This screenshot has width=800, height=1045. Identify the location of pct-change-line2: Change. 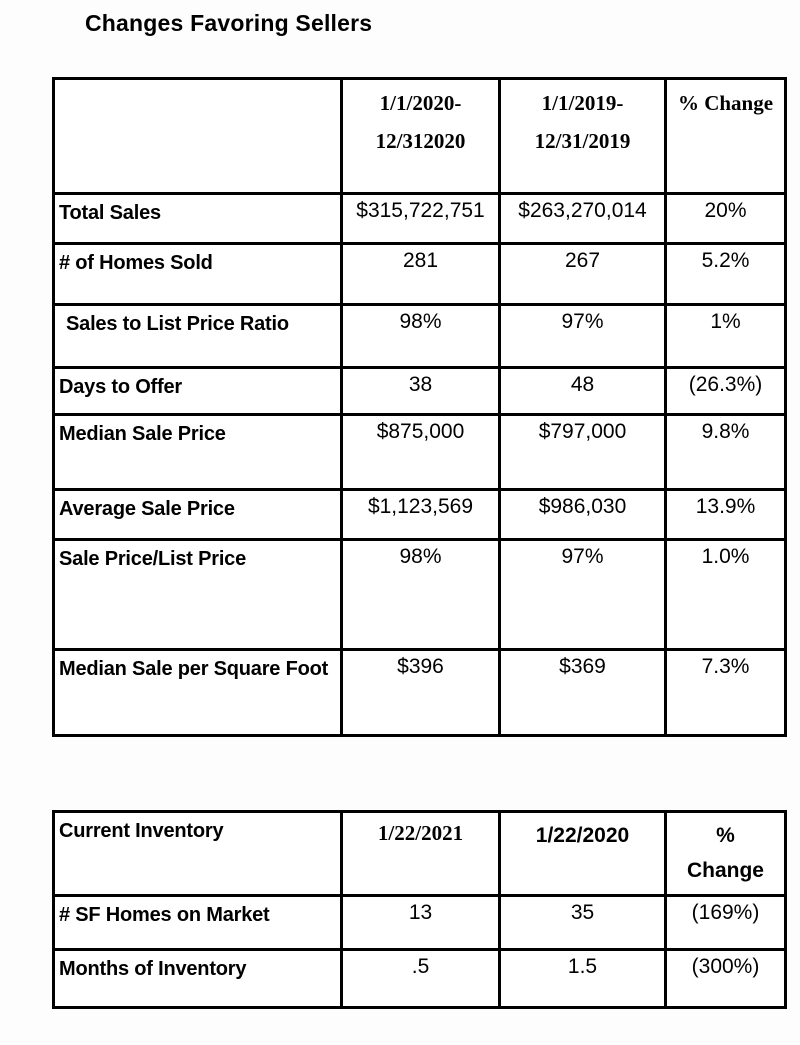
(725, 870).